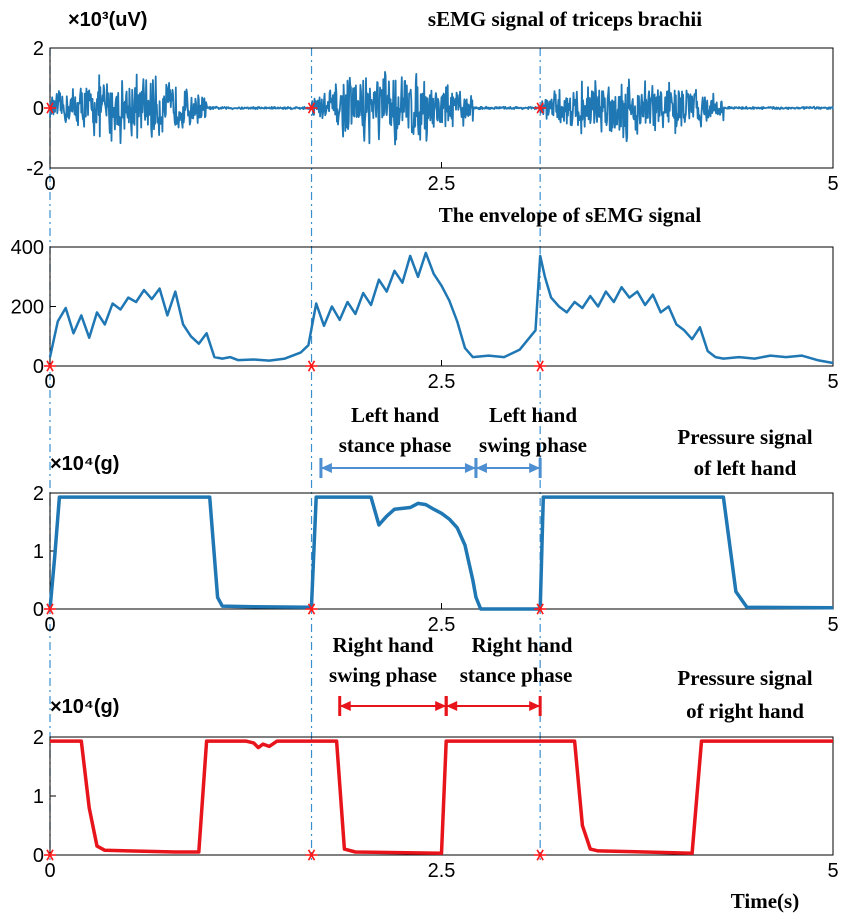 The width and height of the screenshot is (850, 920). Describe the element at coordinates (395, 415) in the screenshot. I see `left-stance-label-line-1: Left hand` at that location.